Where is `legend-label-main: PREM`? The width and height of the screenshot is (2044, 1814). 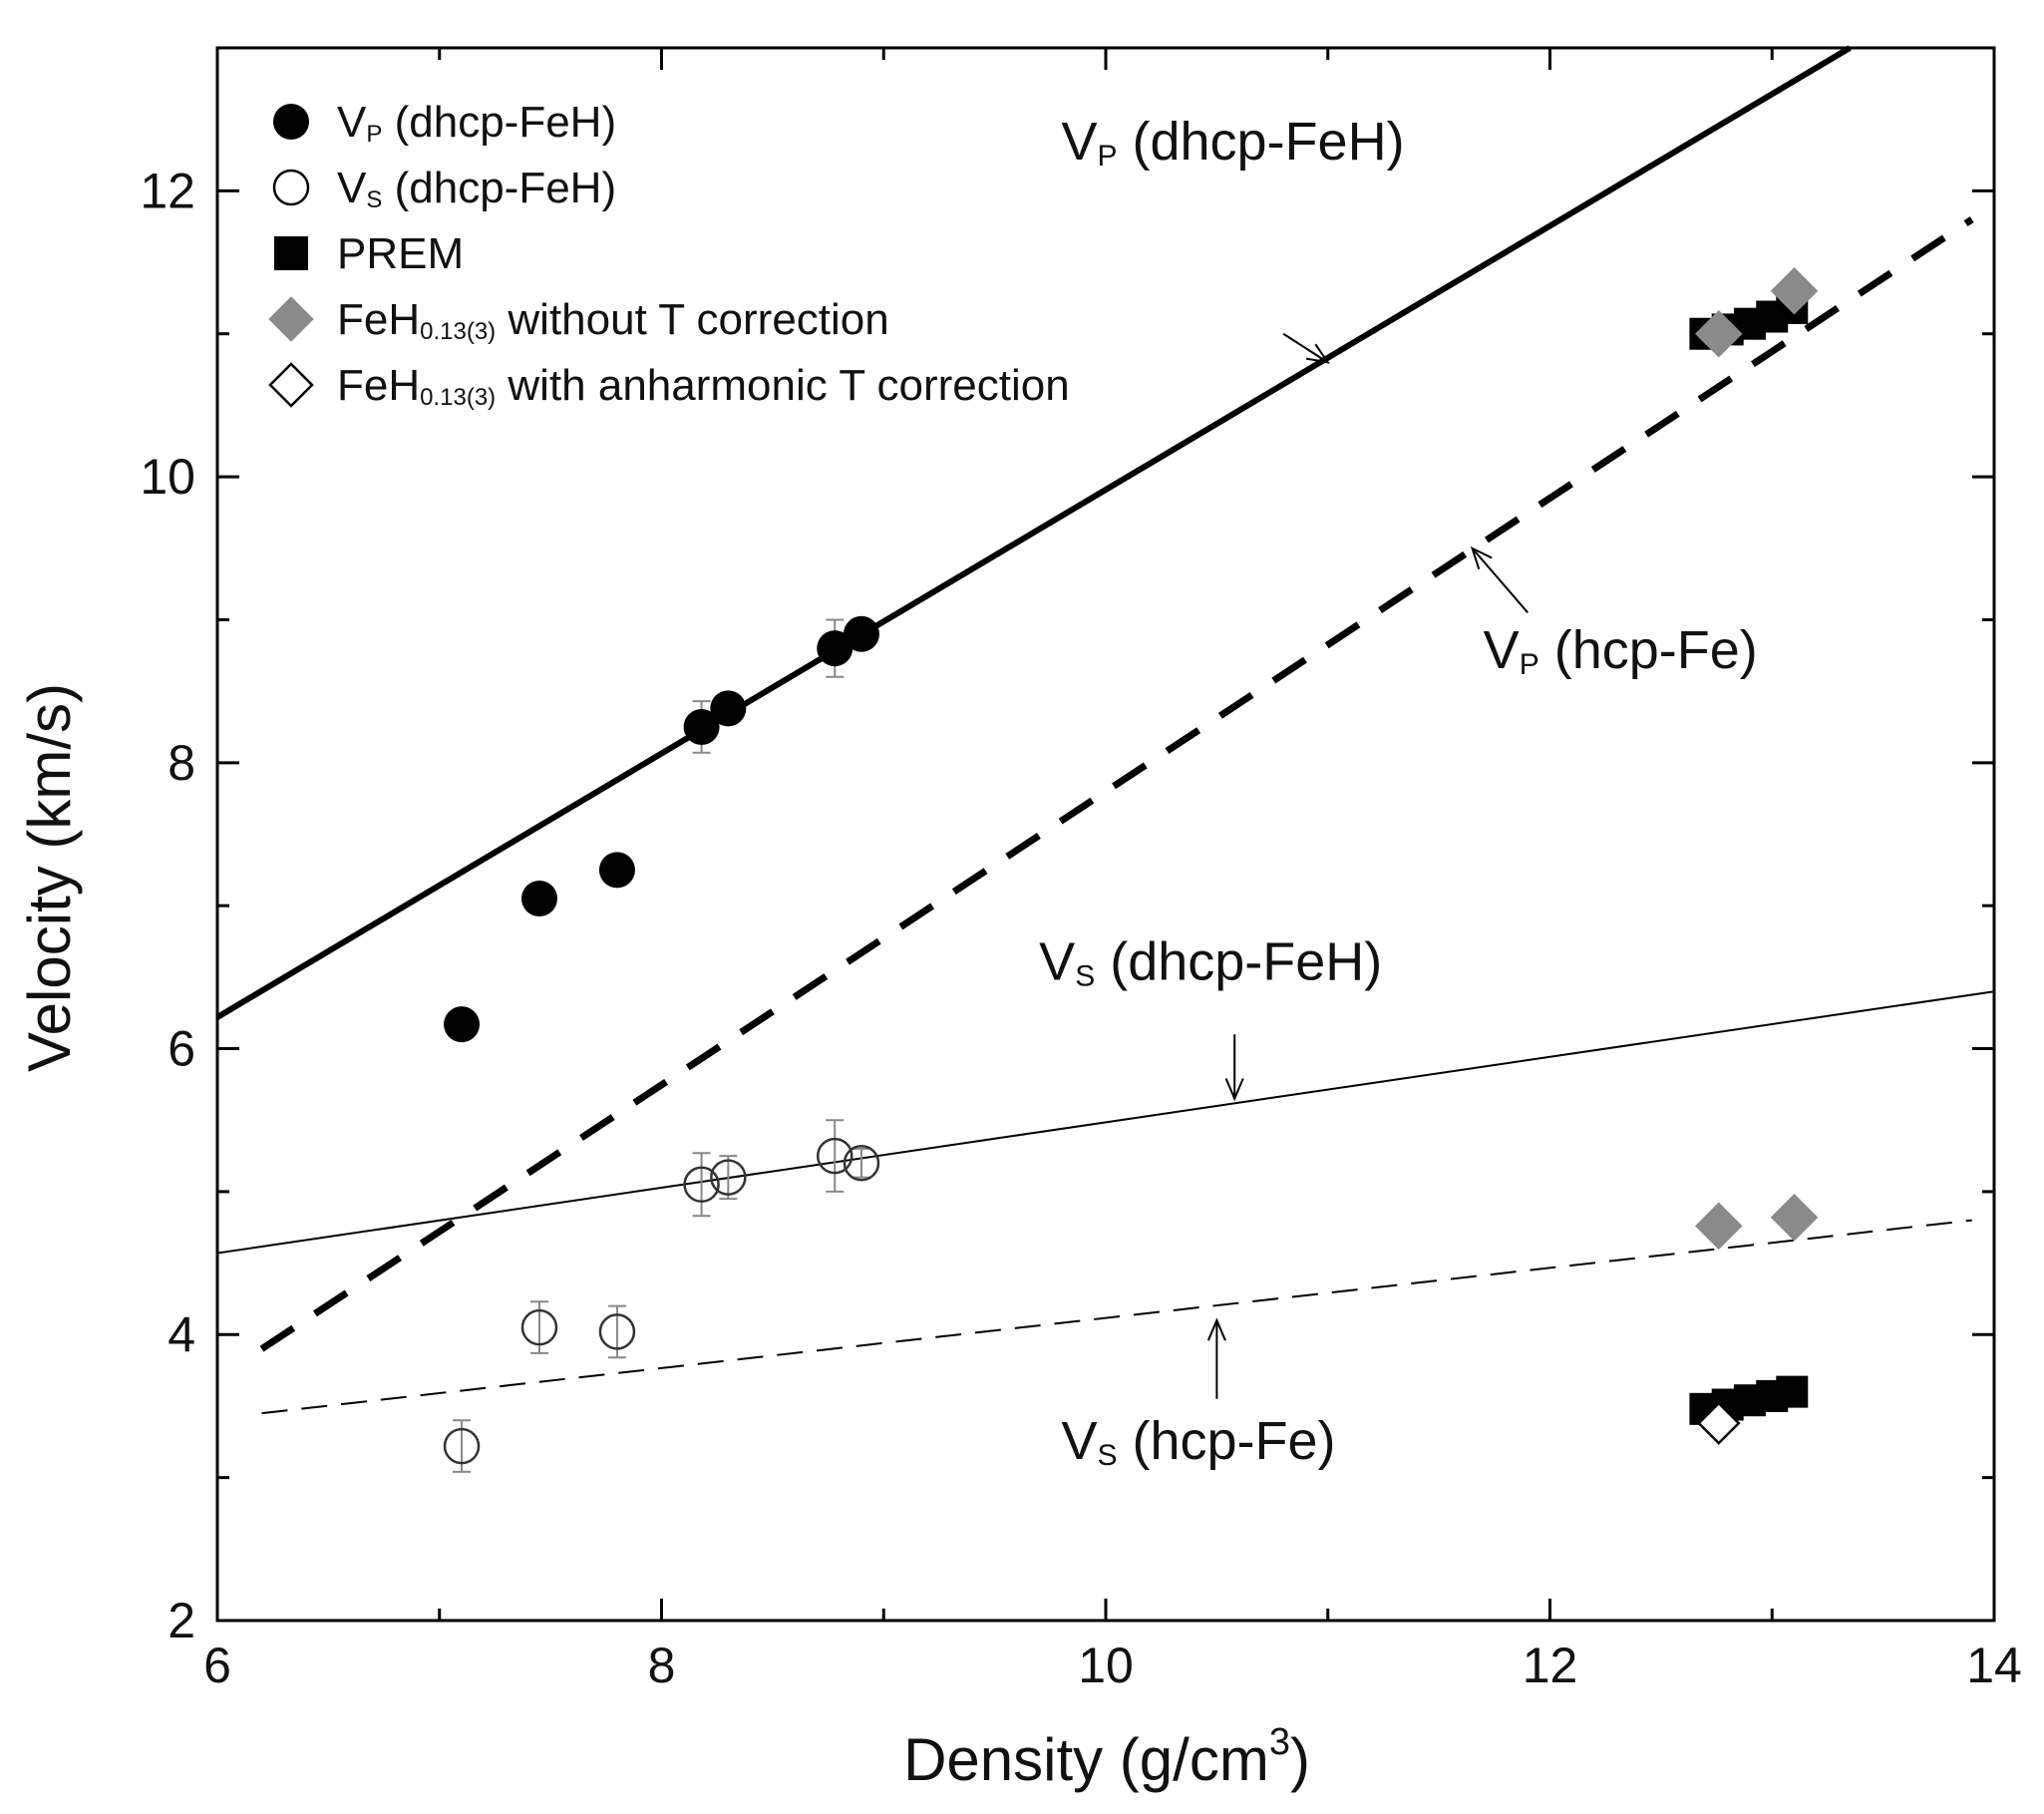 legend-label-main: PREM is located at coordinates (400, 253).